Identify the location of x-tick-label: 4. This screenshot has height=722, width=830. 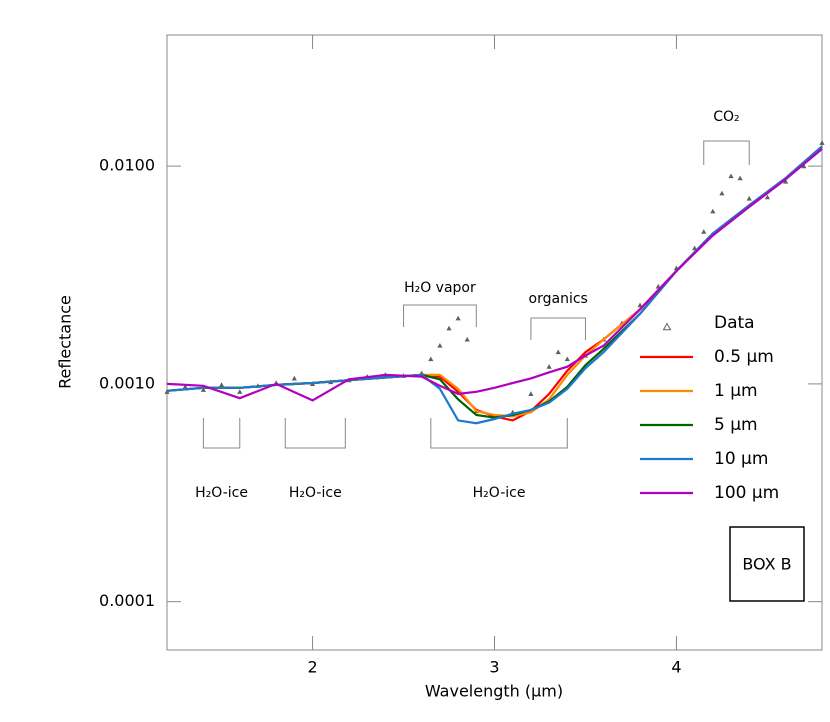
(676, 667).